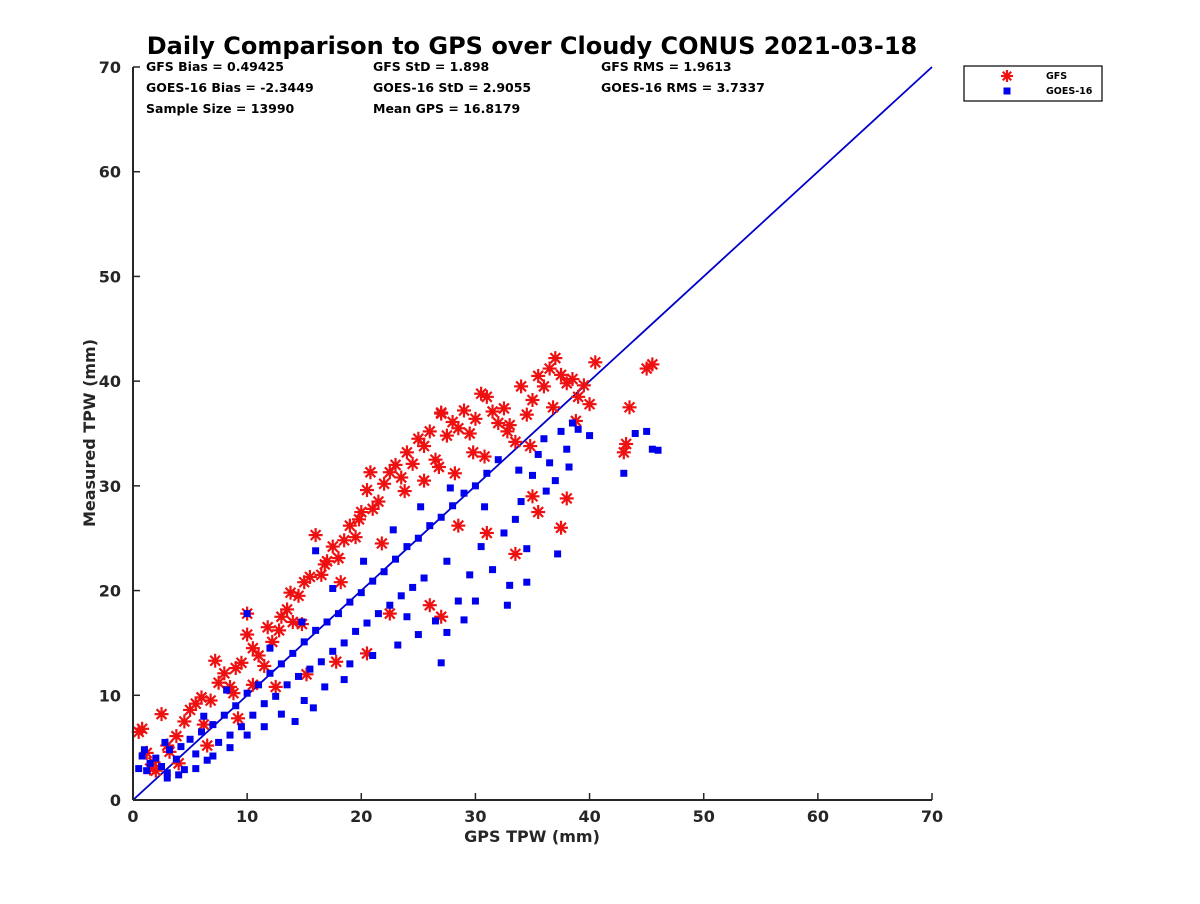  I want to click on stat-text: GOES-16 RMS = 3.7337, so click(683, 87).